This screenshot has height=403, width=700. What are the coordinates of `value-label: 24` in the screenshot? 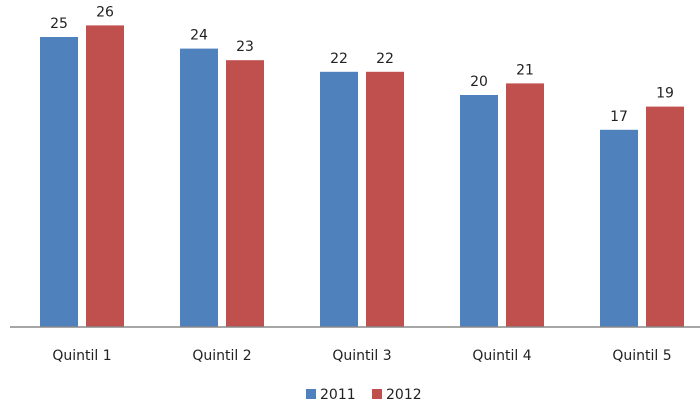 It's located at (199, 36).